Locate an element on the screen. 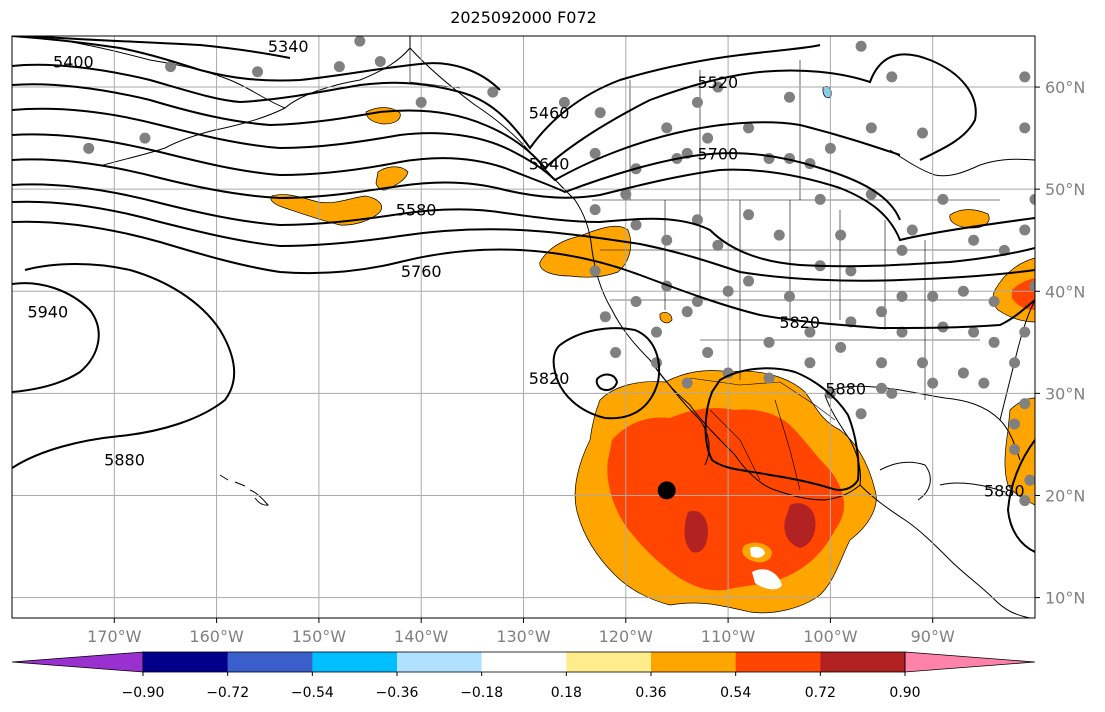 This screenshot has height=712, width=1105. coast-central-america is located at coordinates (945, 551).